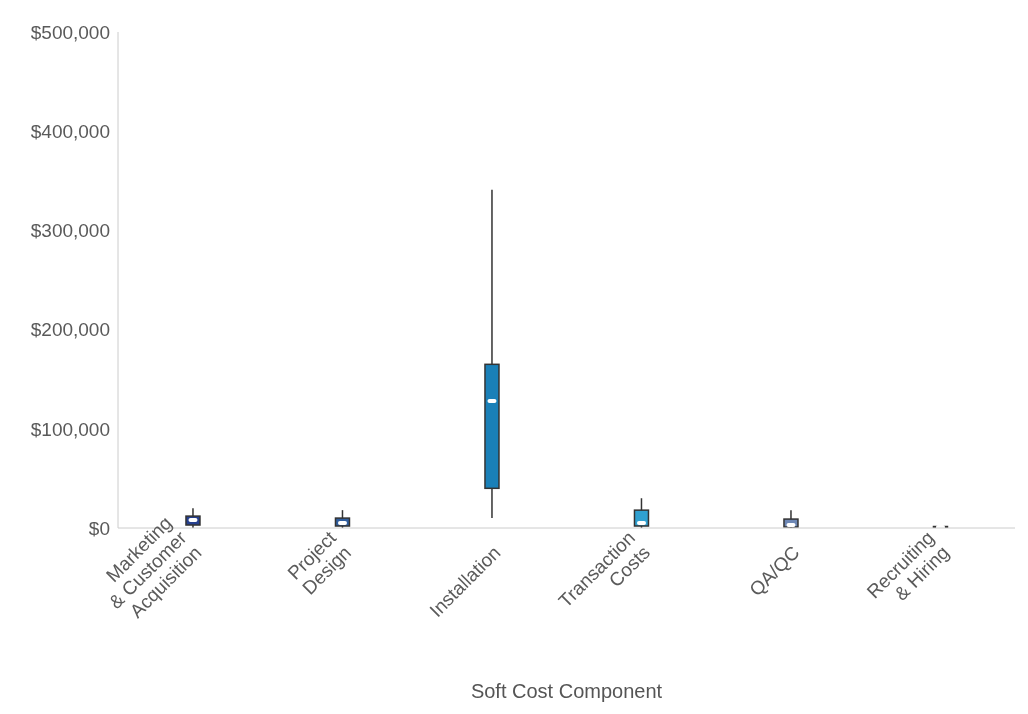 This screenshot has height=714, width=1028. Describe the element at coordinates (70, 131) in the screenshot. I see `y-tick-label: $400,000` at that location.